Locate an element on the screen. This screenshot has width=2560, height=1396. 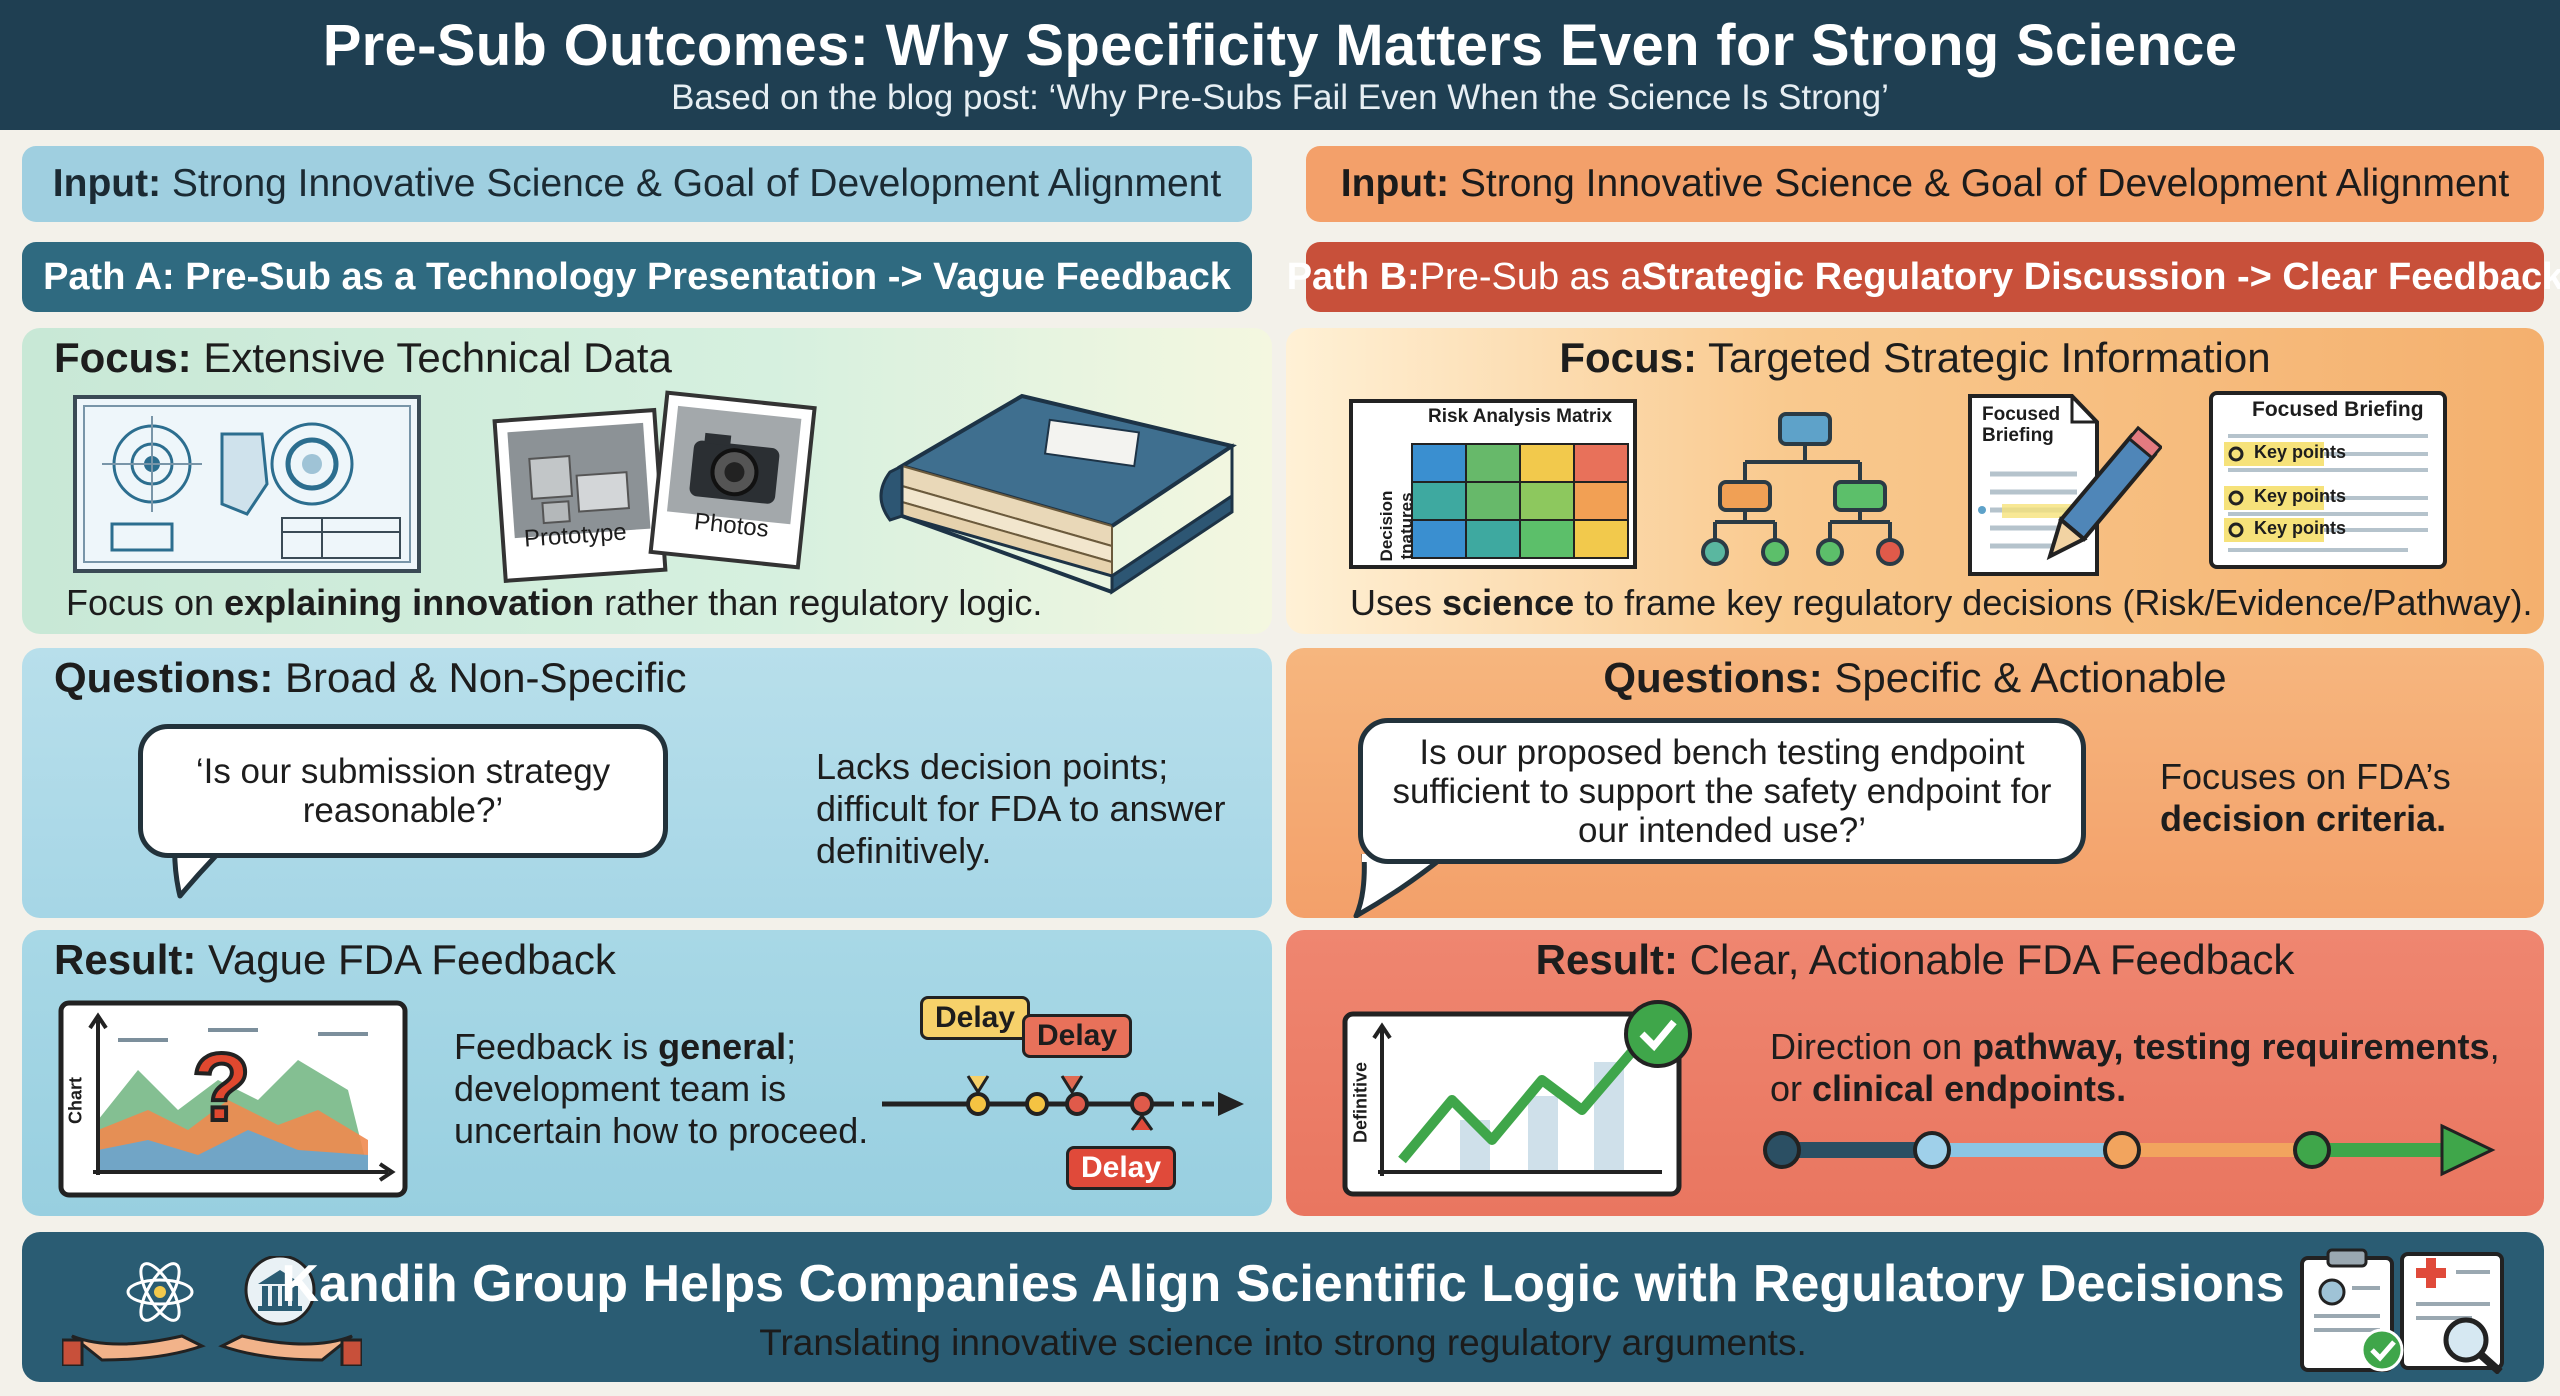
path-a-focus-heading: Focus: Extensive Technical Data is located at coordinates (363, 358).